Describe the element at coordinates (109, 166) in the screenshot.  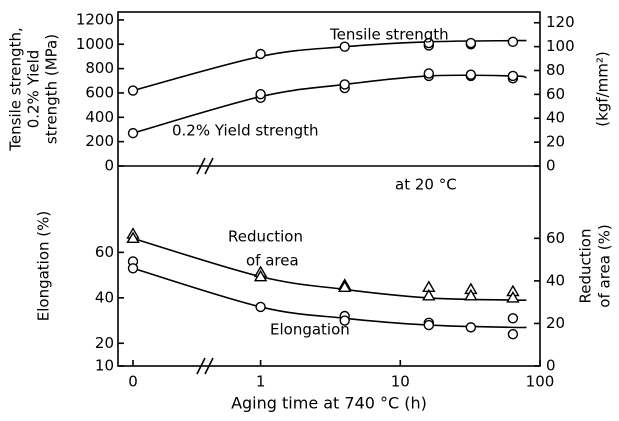
I see `y-tick-label: 0` at that location.